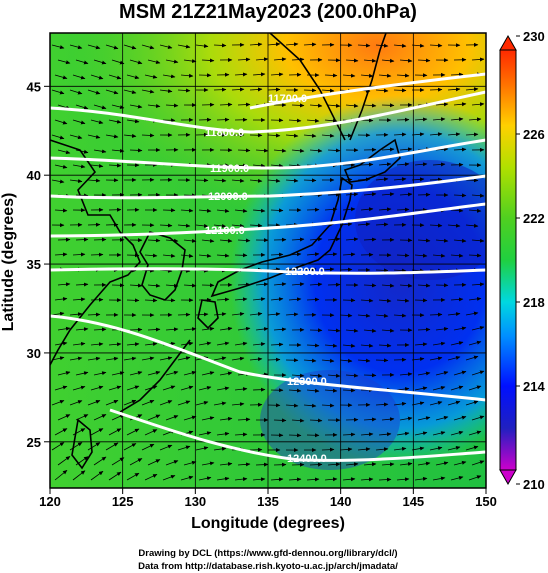 The image size is (548, 573). What do you see at coordinates (534, 386) in the screenshot?
I see `colorbar-tick-label: 214` at bounding box center [534, 386].